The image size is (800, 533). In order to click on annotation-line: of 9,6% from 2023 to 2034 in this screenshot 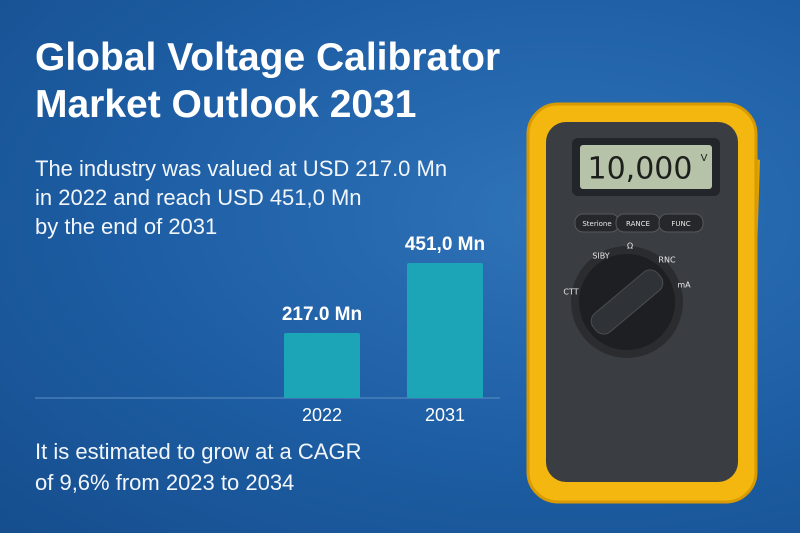, I will do `click(165, 482)`.